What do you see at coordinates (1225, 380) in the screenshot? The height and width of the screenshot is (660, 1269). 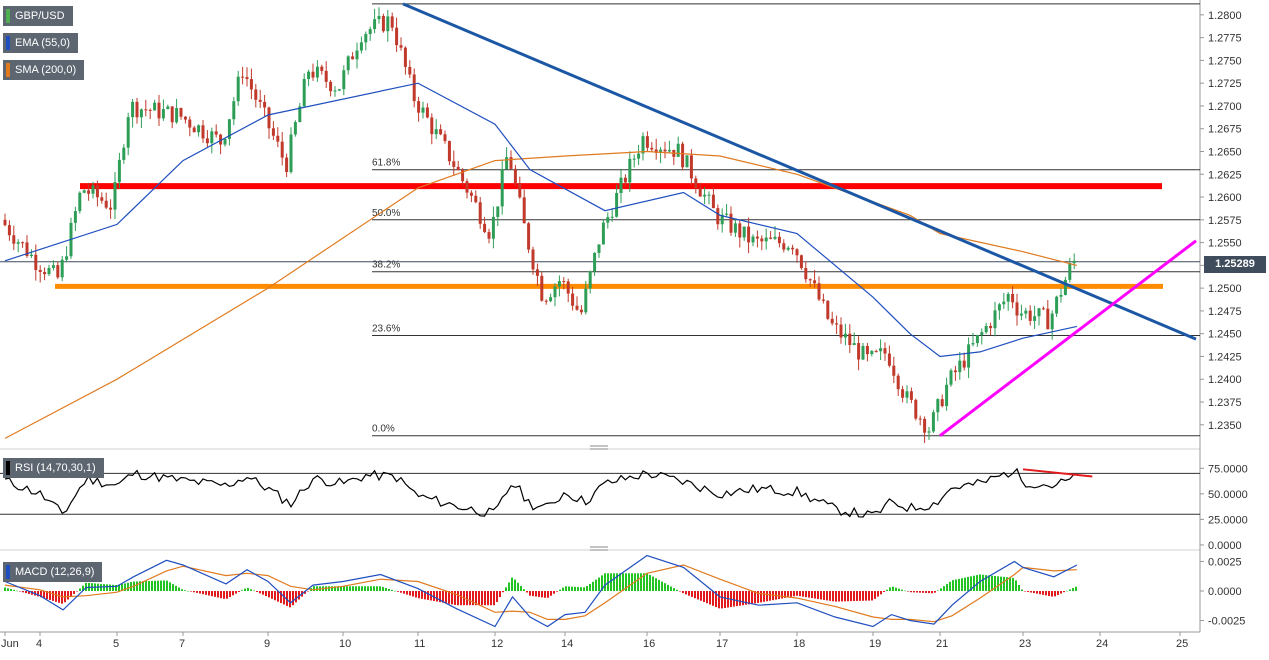 I see `price-tick-label: 1.2400` at bounding box center [1225, 380].